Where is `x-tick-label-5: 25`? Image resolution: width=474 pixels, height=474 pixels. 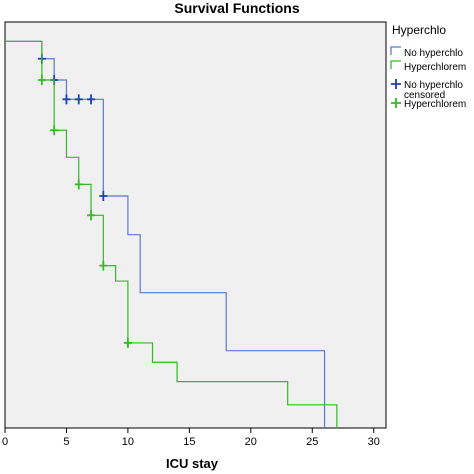
x-tick-label-5: 25 is located at coordinates (312, 442).